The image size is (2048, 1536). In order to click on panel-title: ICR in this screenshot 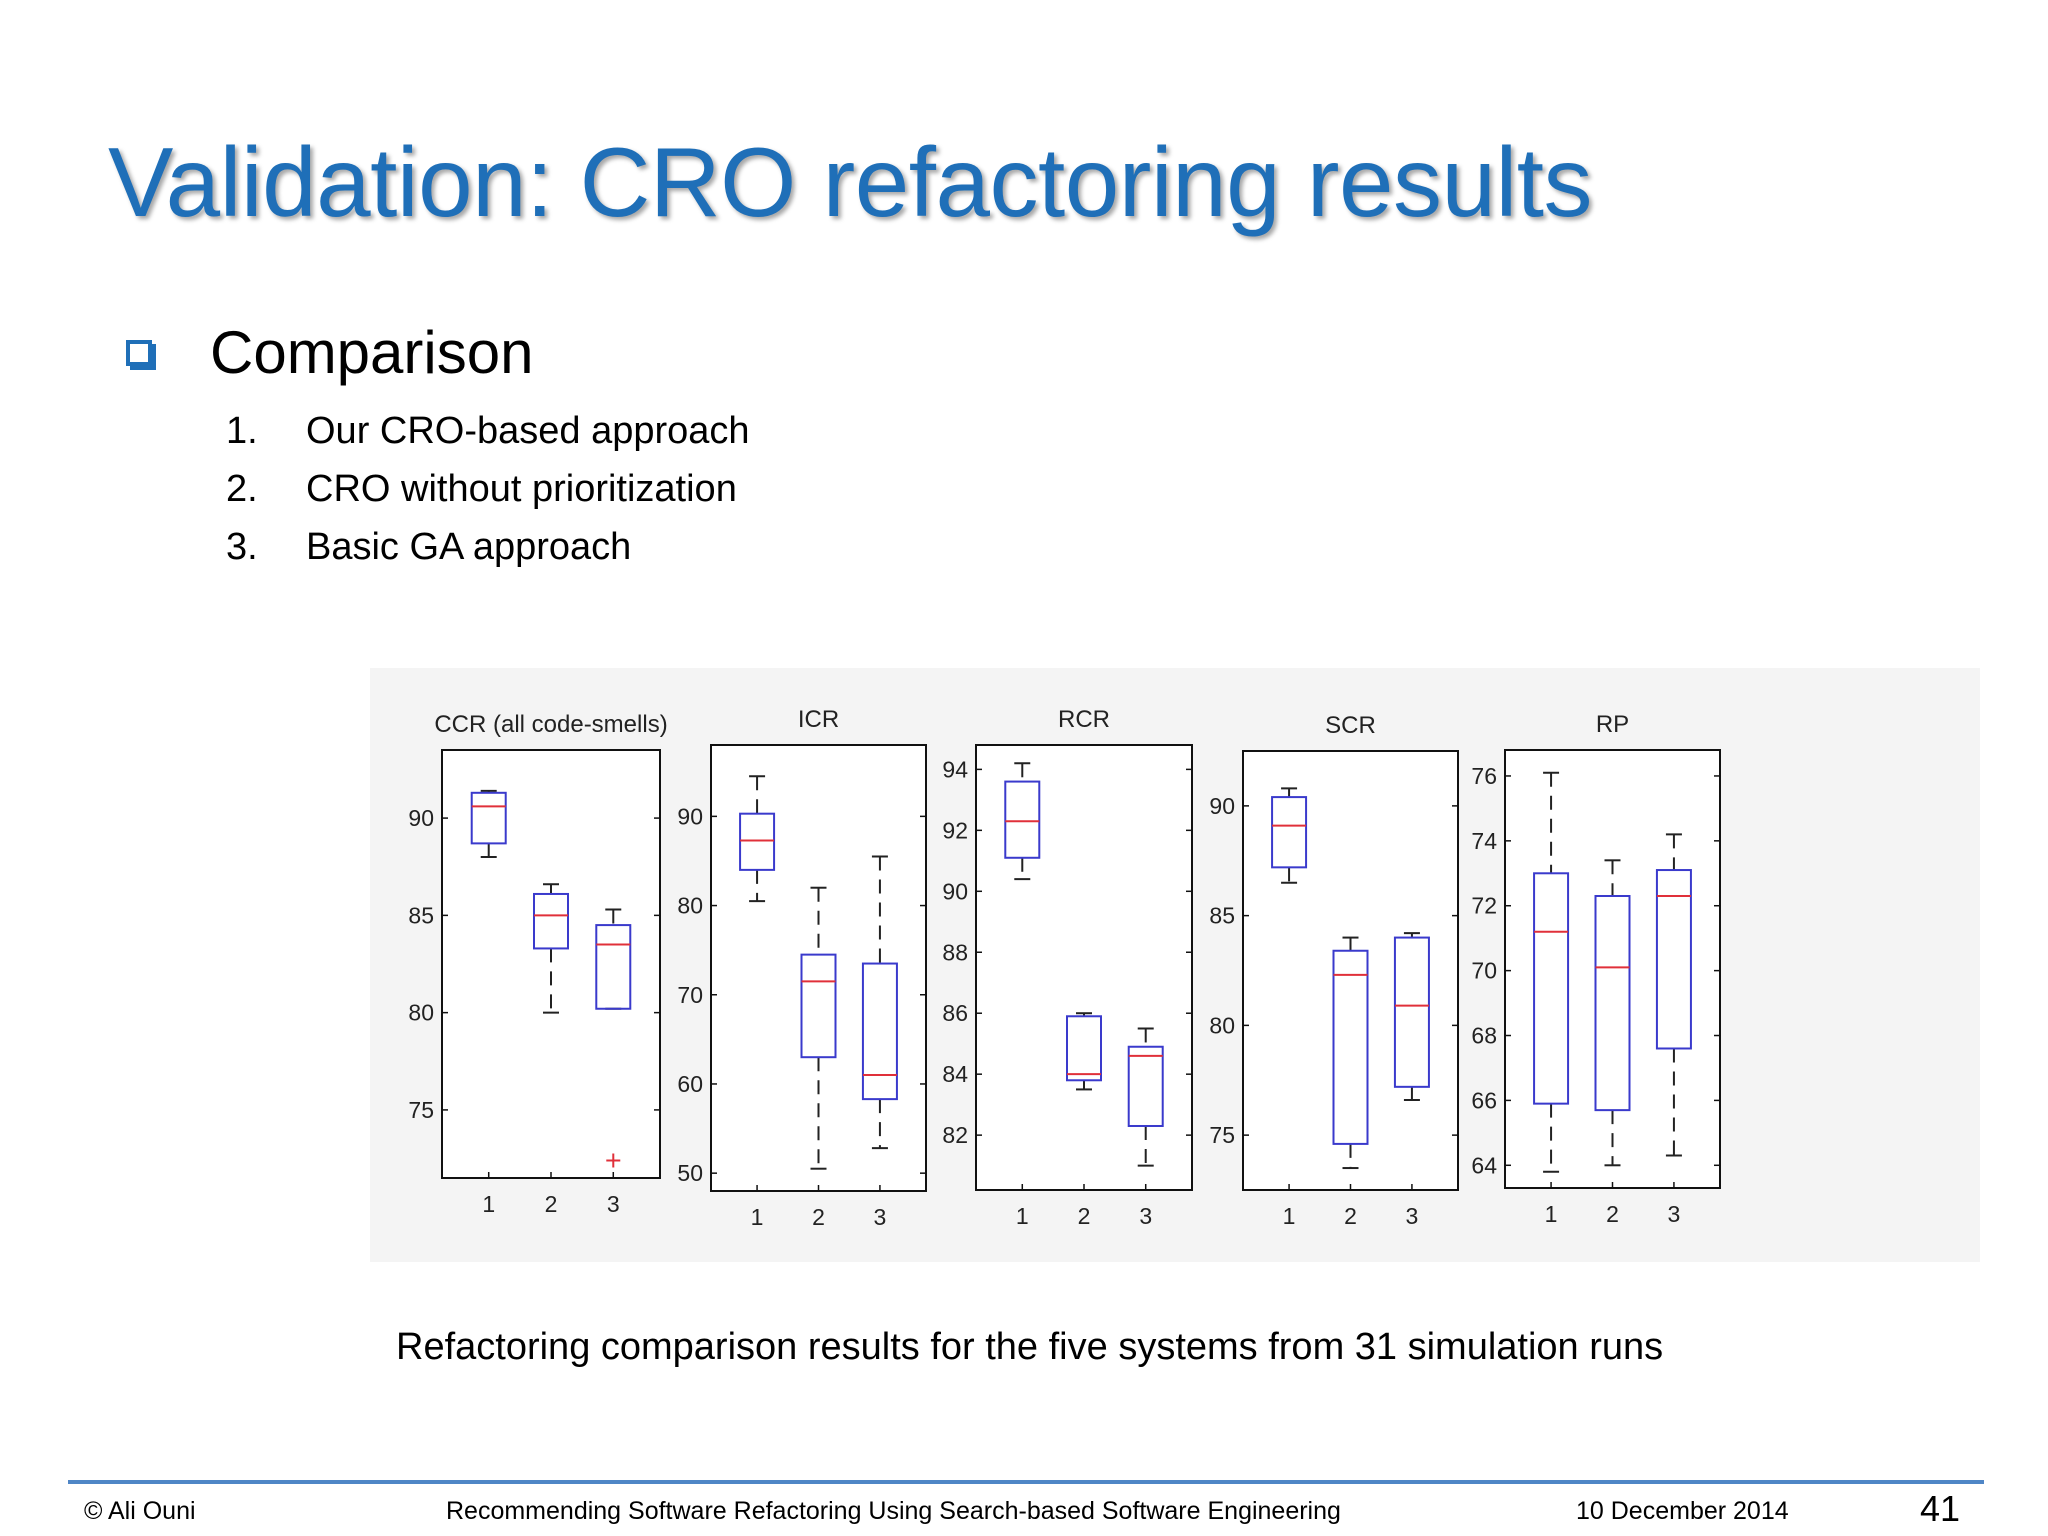, I will do `click(818, 719)`.